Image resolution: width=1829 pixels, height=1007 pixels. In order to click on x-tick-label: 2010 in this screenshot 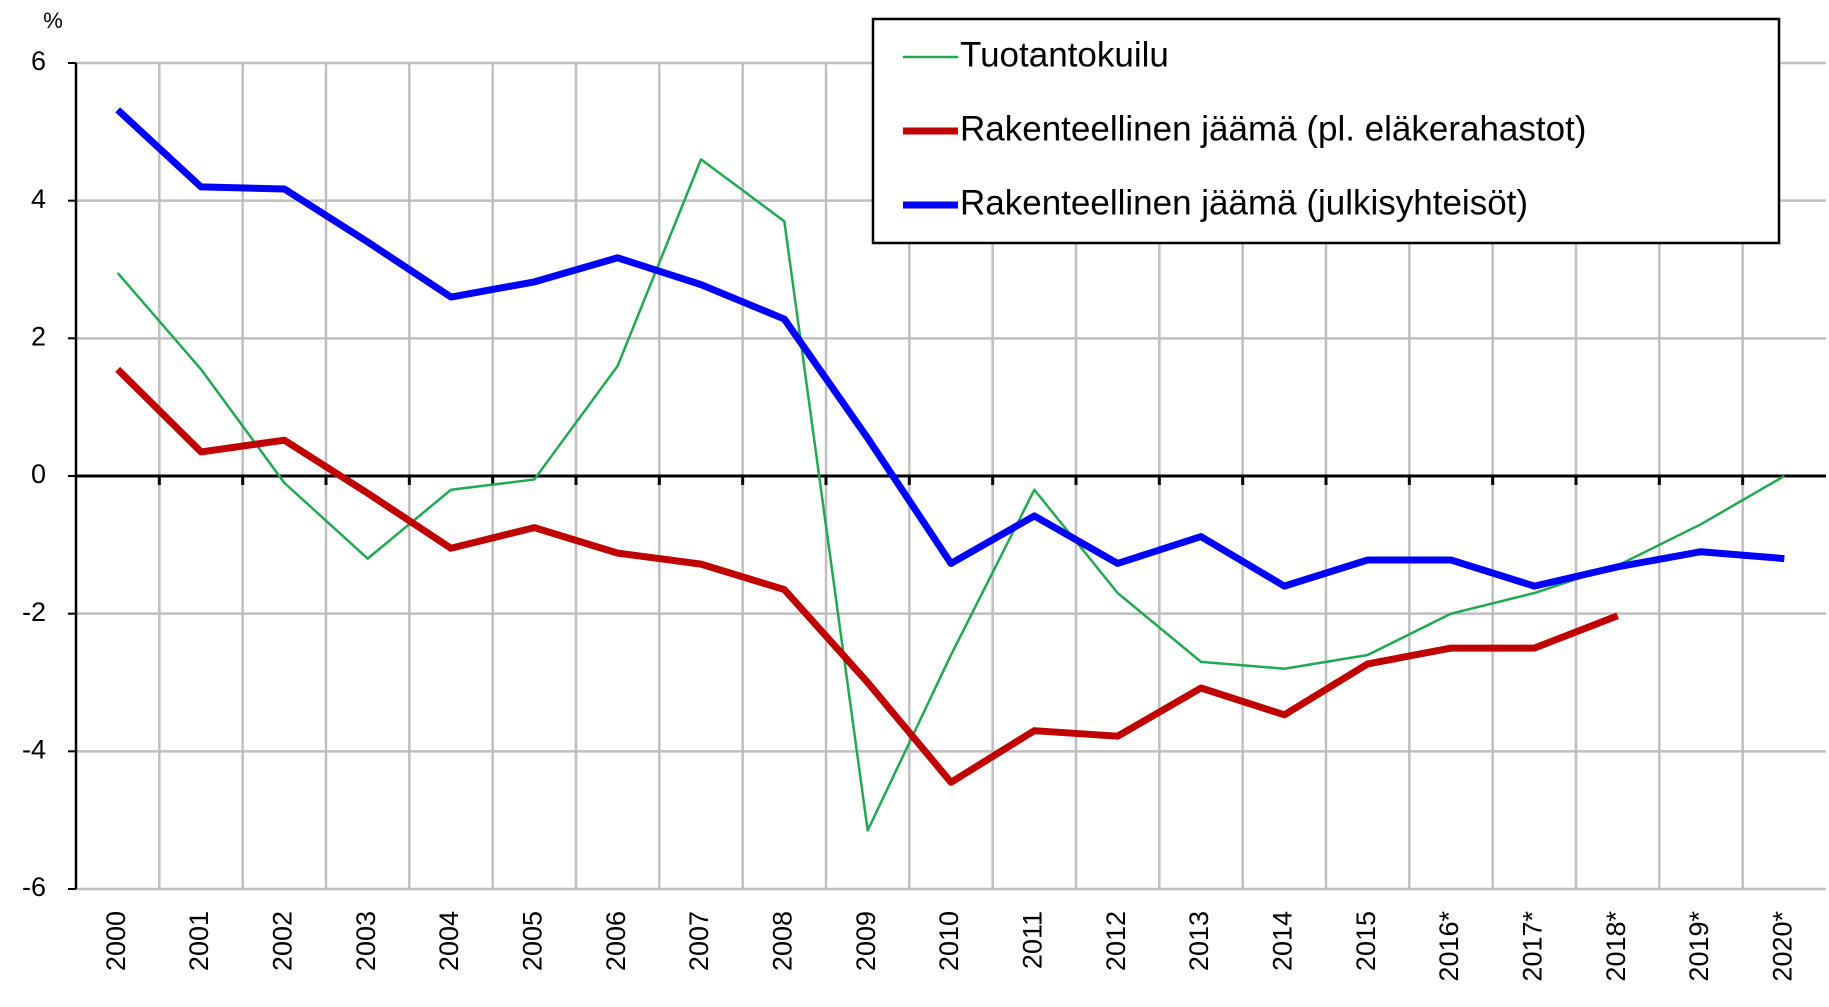, I will do `click(949, 941)`.